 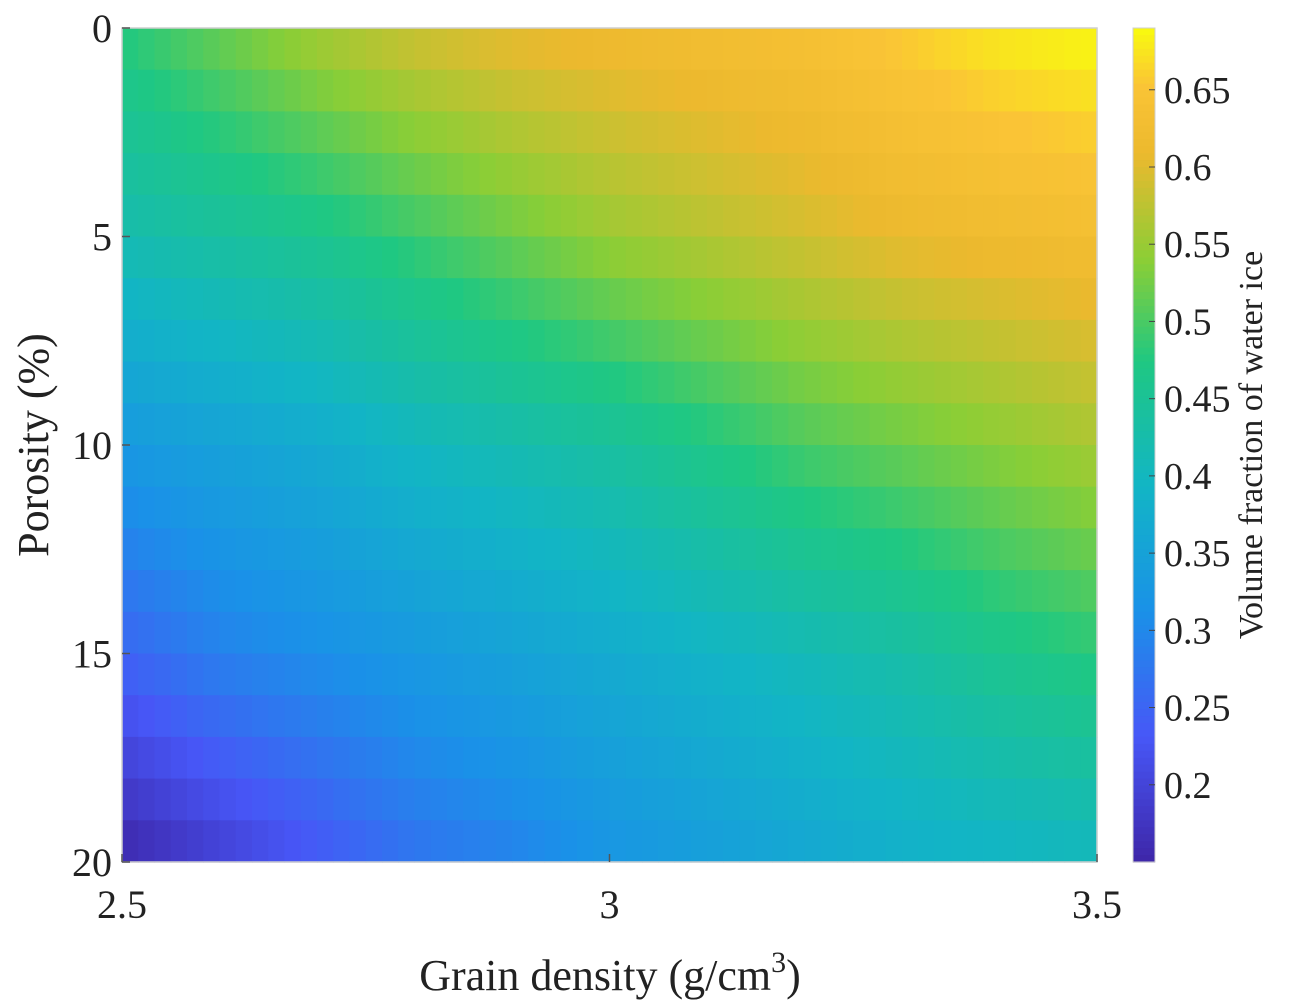 I want to click on y-axis-title: Porosity (%), so click(x=33, y=445).